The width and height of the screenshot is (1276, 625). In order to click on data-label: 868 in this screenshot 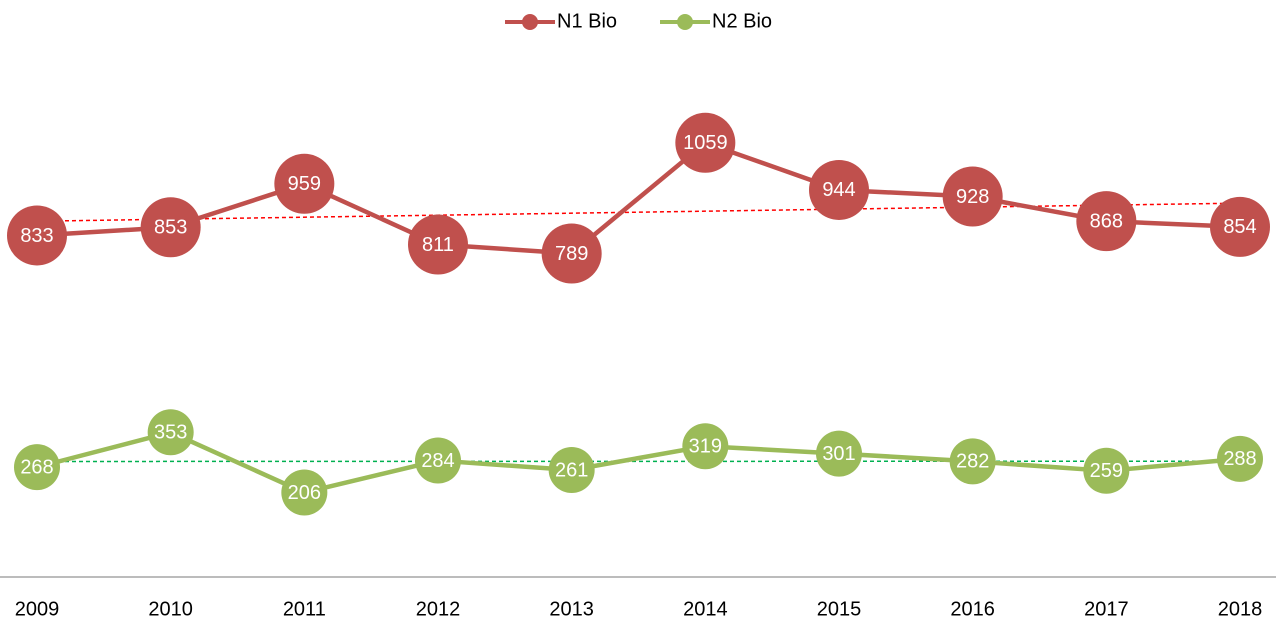, I will do `click(1106, 221)`.